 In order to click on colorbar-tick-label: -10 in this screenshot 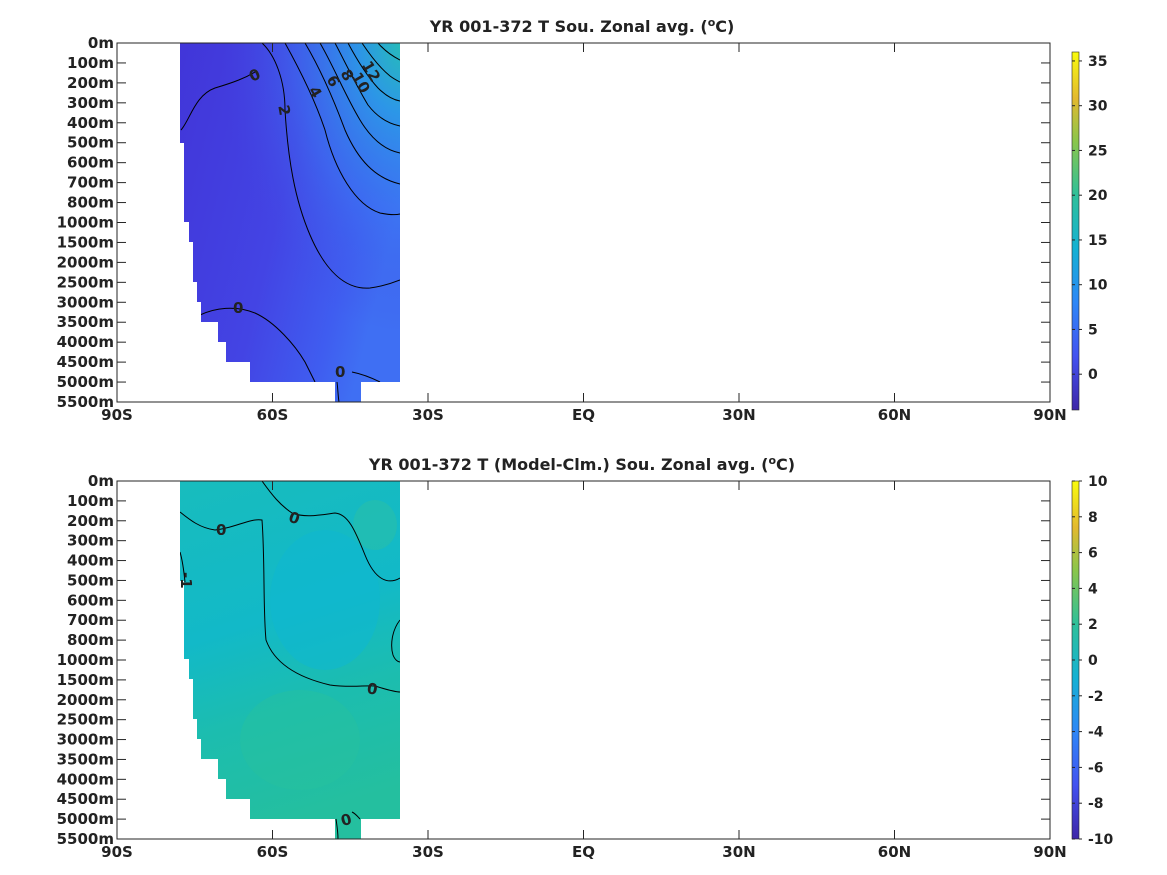, I will do `click(1101, 840)`.